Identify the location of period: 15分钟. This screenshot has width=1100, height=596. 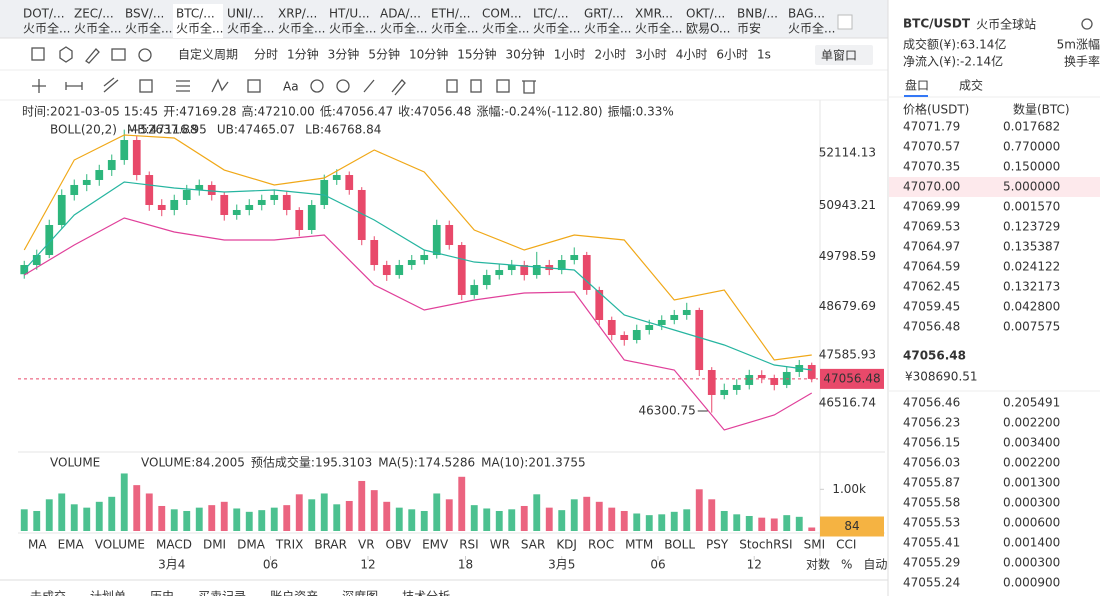
(476, 54).